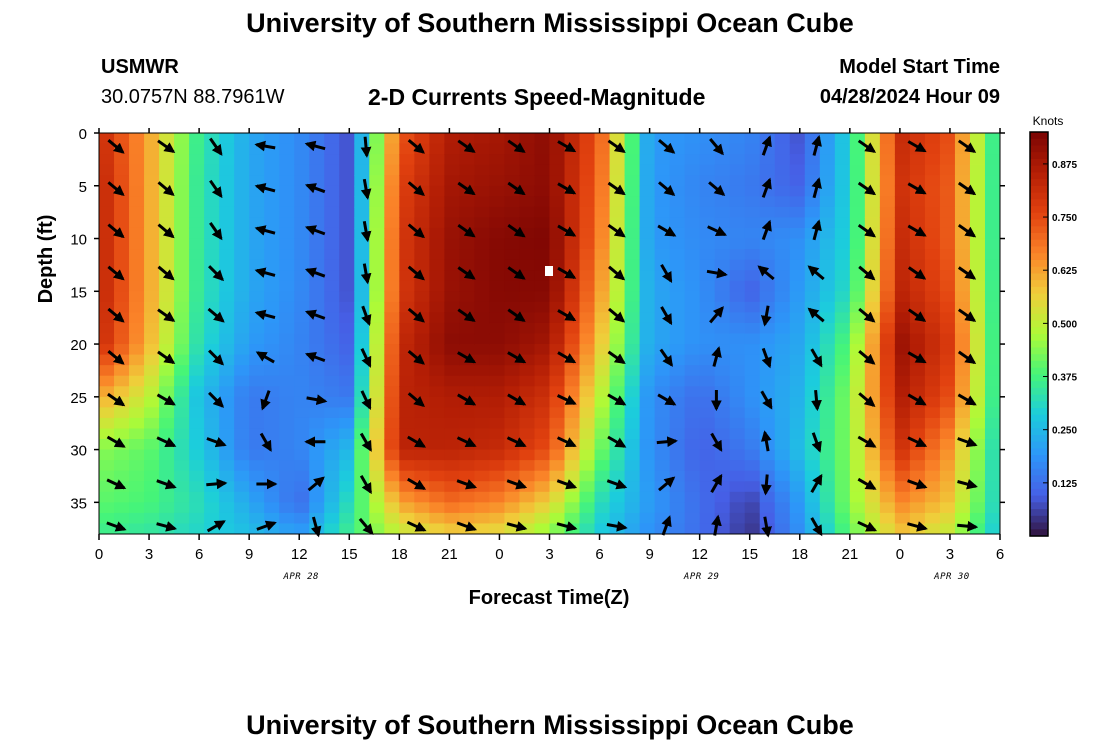  I want to click on y-axis-label: Depth (ft), so click(46, 259).